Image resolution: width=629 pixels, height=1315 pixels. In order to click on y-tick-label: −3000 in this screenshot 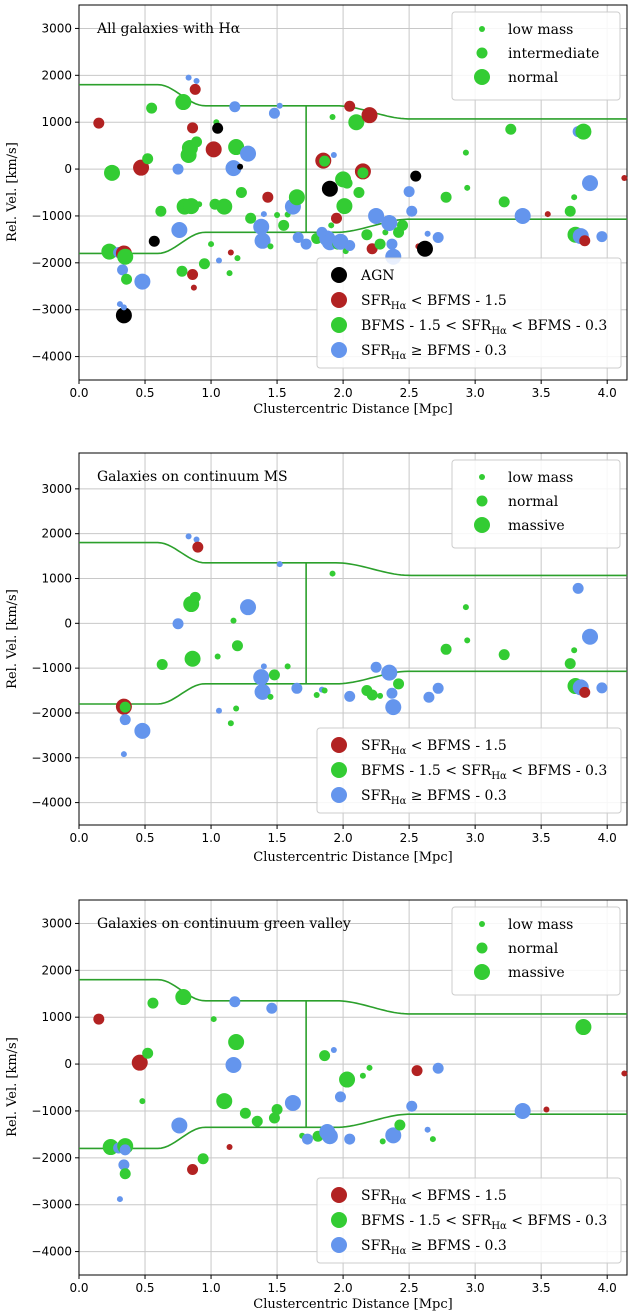, I will do `click(51, 310)`.